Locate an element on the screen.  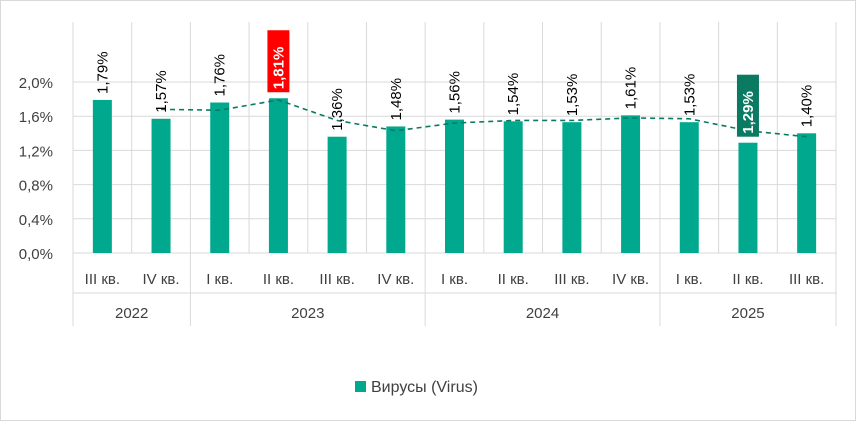
data-label: 1,56% is located at coordinates (455, 92).